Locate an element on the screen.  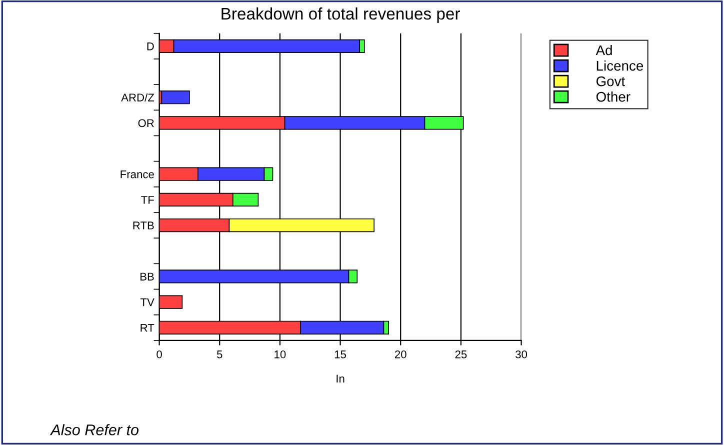
x-tick-label: 30 is located at coordinates (522, 354).